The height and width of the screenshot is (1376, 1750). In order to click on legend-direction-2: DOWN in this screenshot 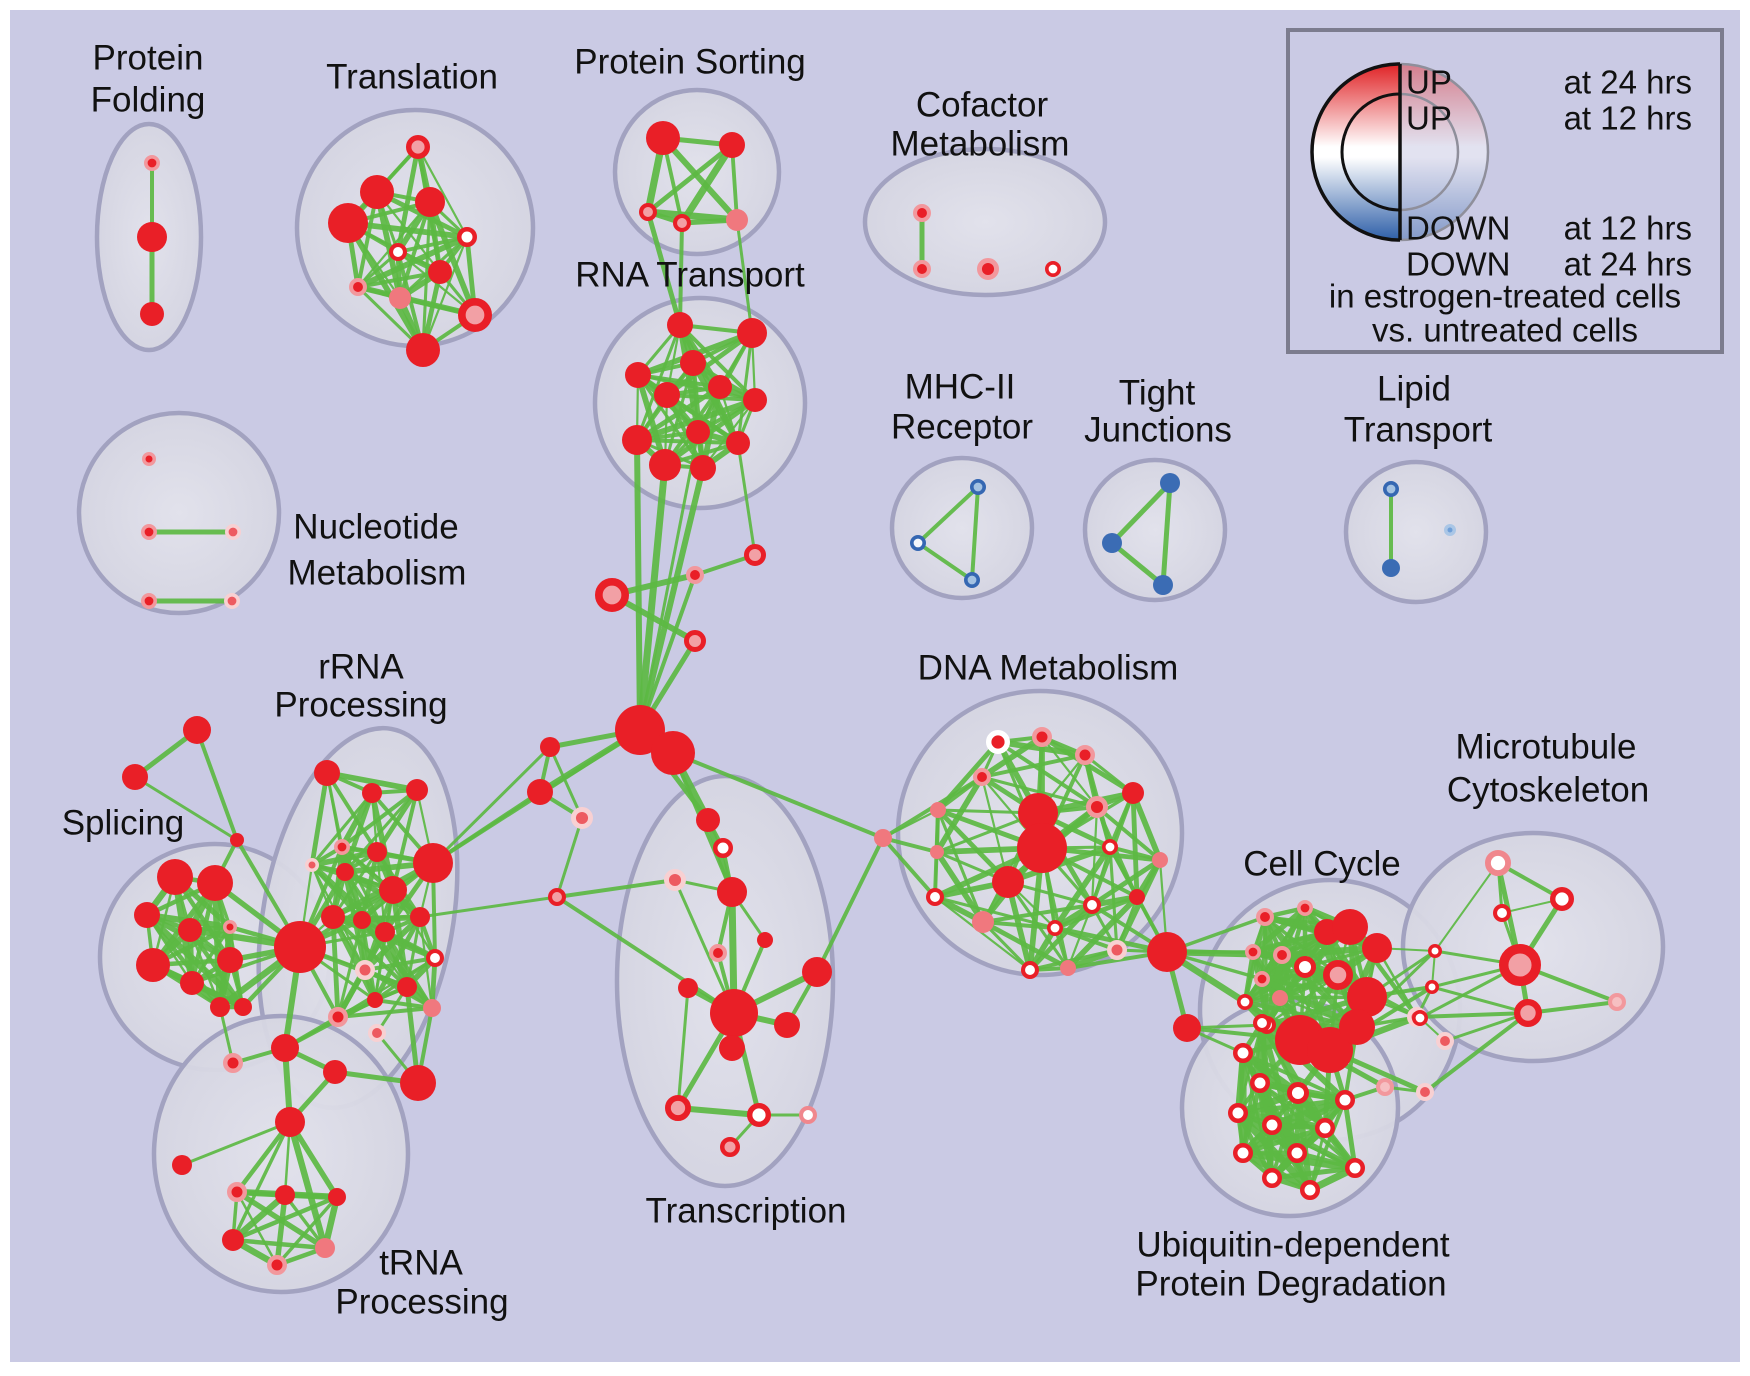, I will do `click(1458, 228)`.